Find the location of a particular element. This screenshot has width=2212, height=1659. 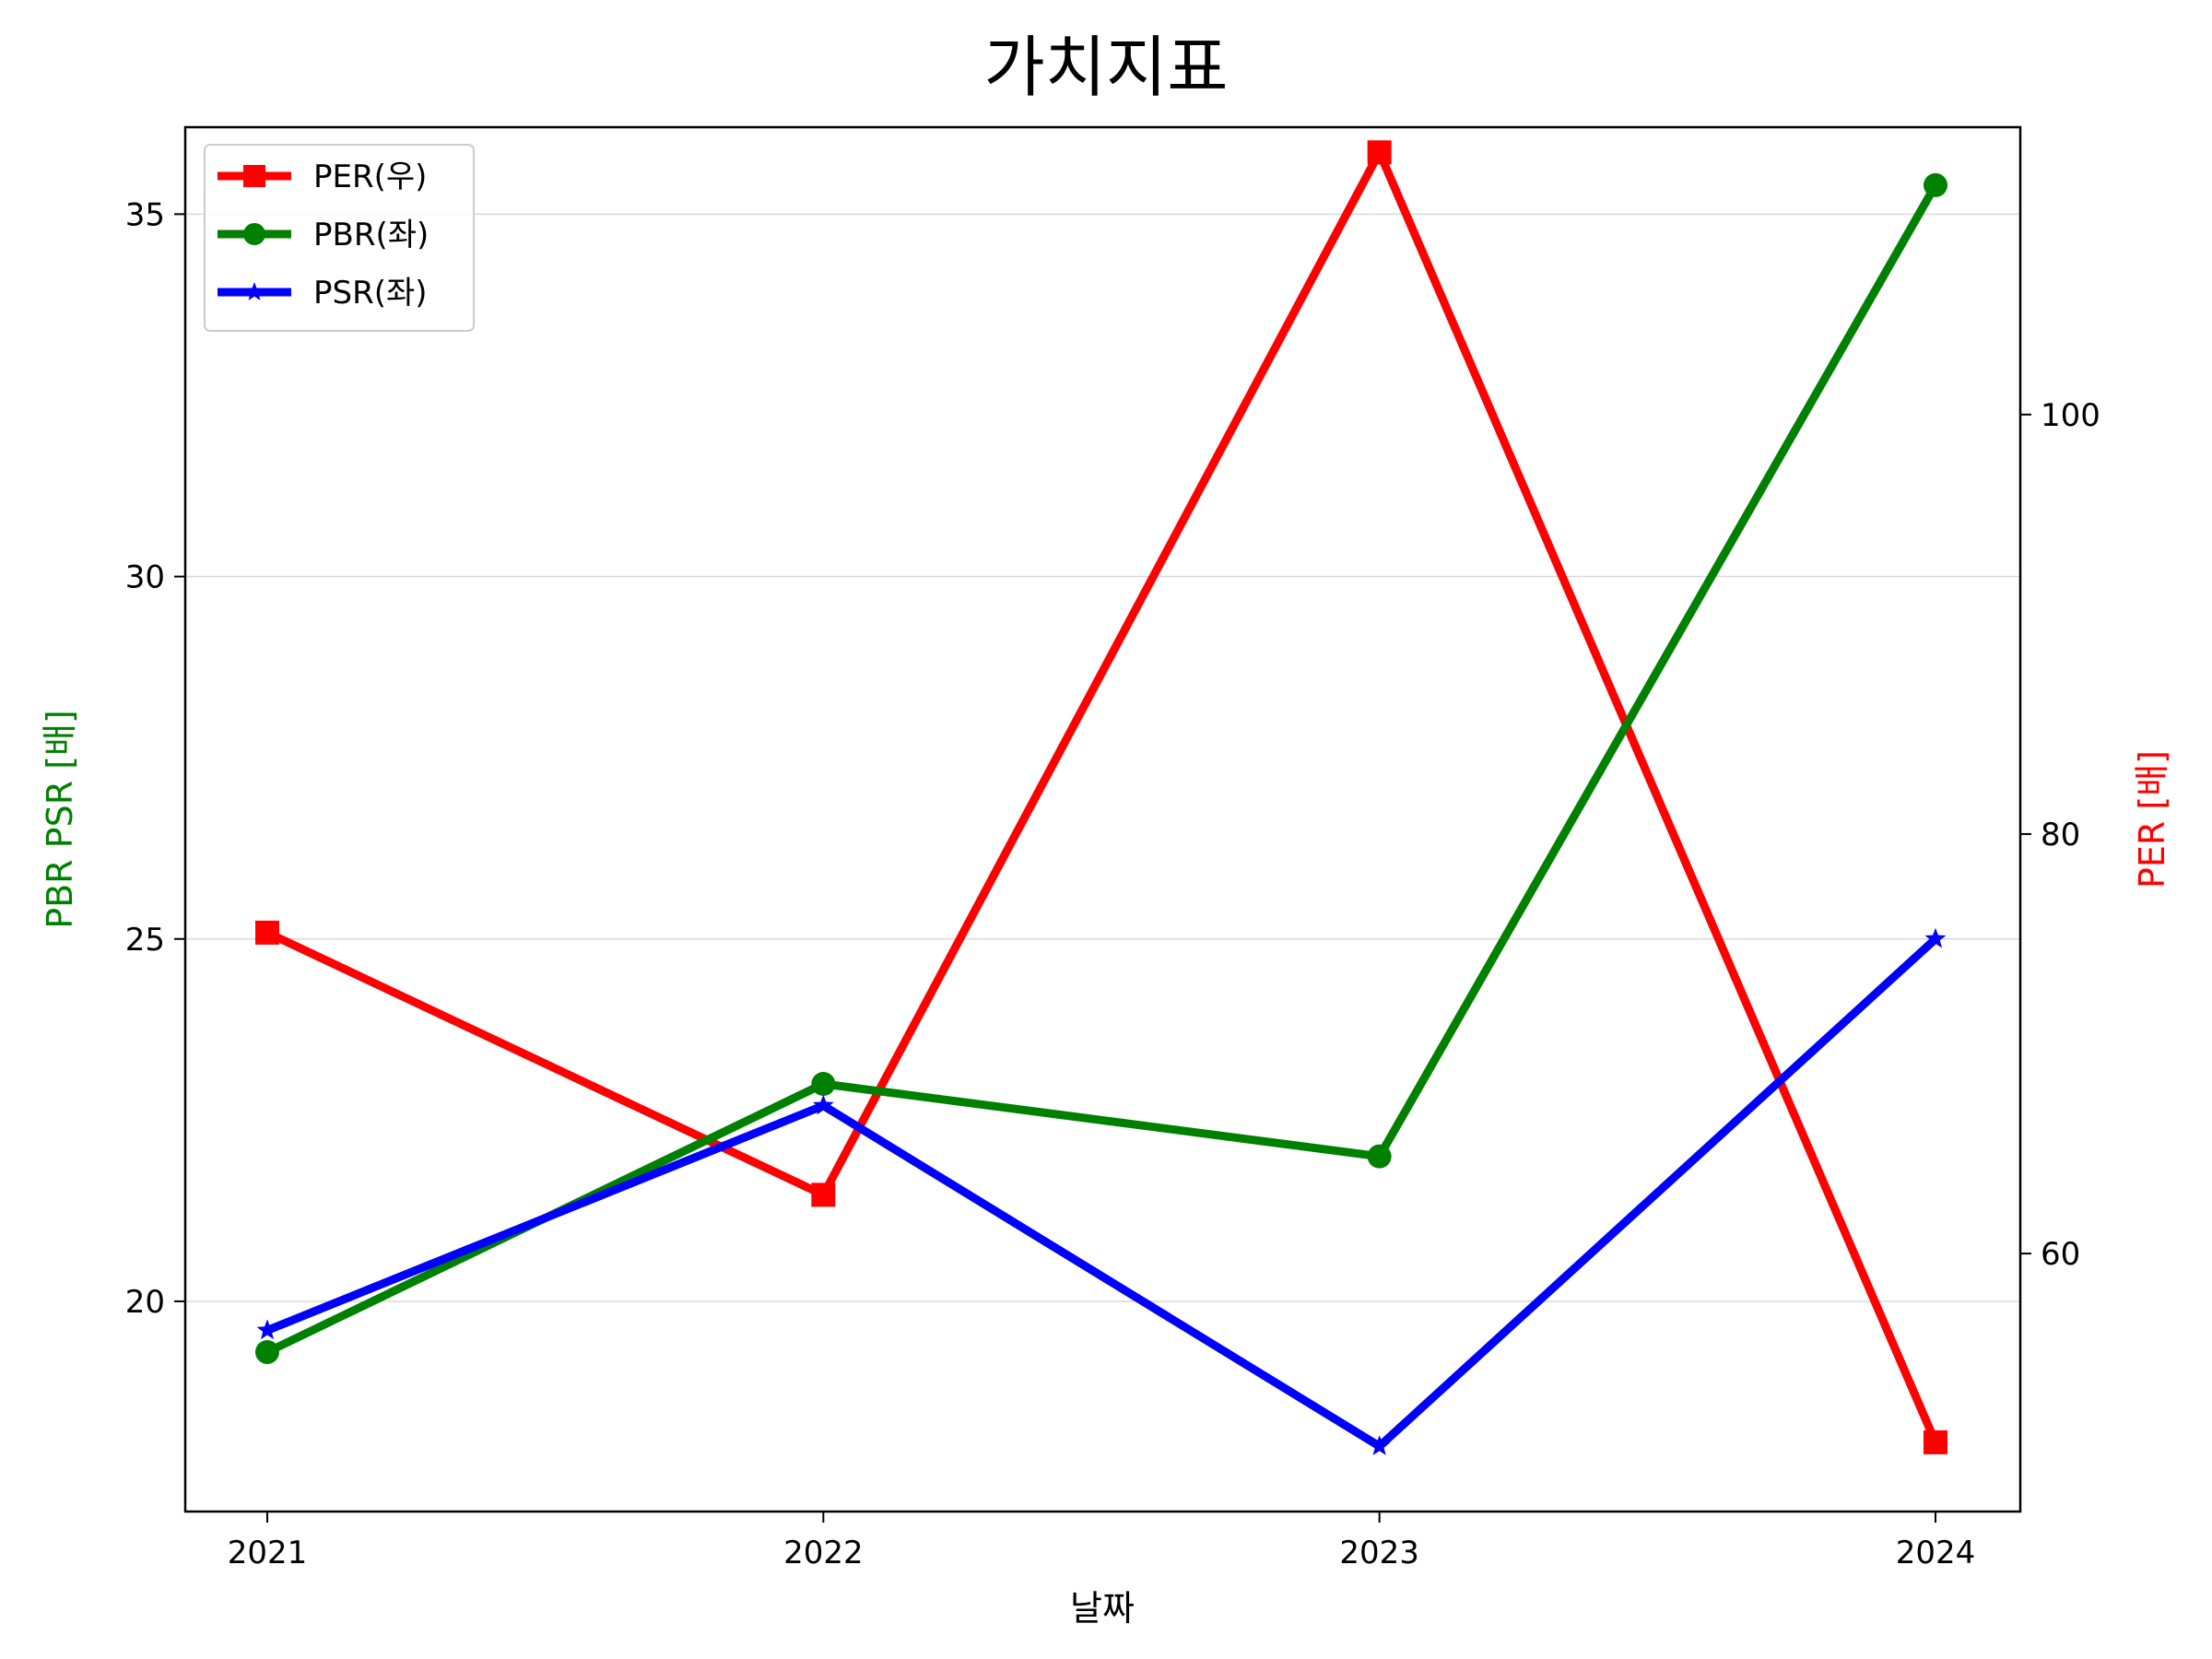

left-y-tick-label: 25 is located at coordinates (145, 940).